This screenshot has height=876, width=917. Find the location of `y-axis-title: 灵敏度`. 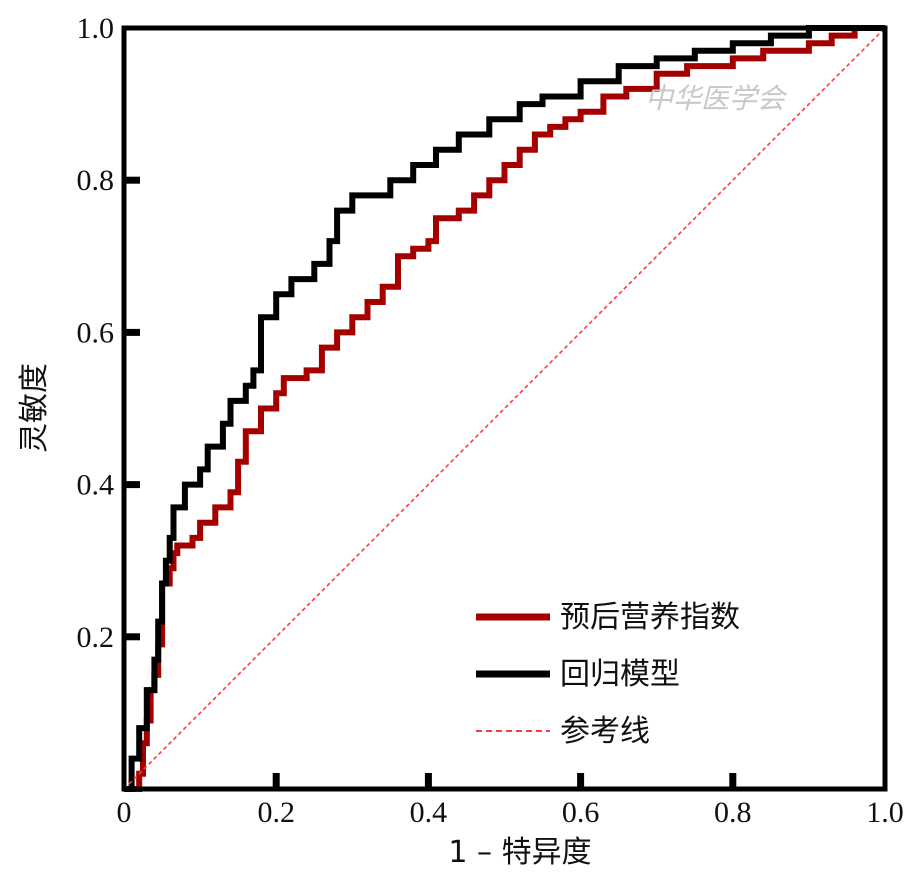

y-axis-title: 灵敏度 is located at coordinates (34, 408).